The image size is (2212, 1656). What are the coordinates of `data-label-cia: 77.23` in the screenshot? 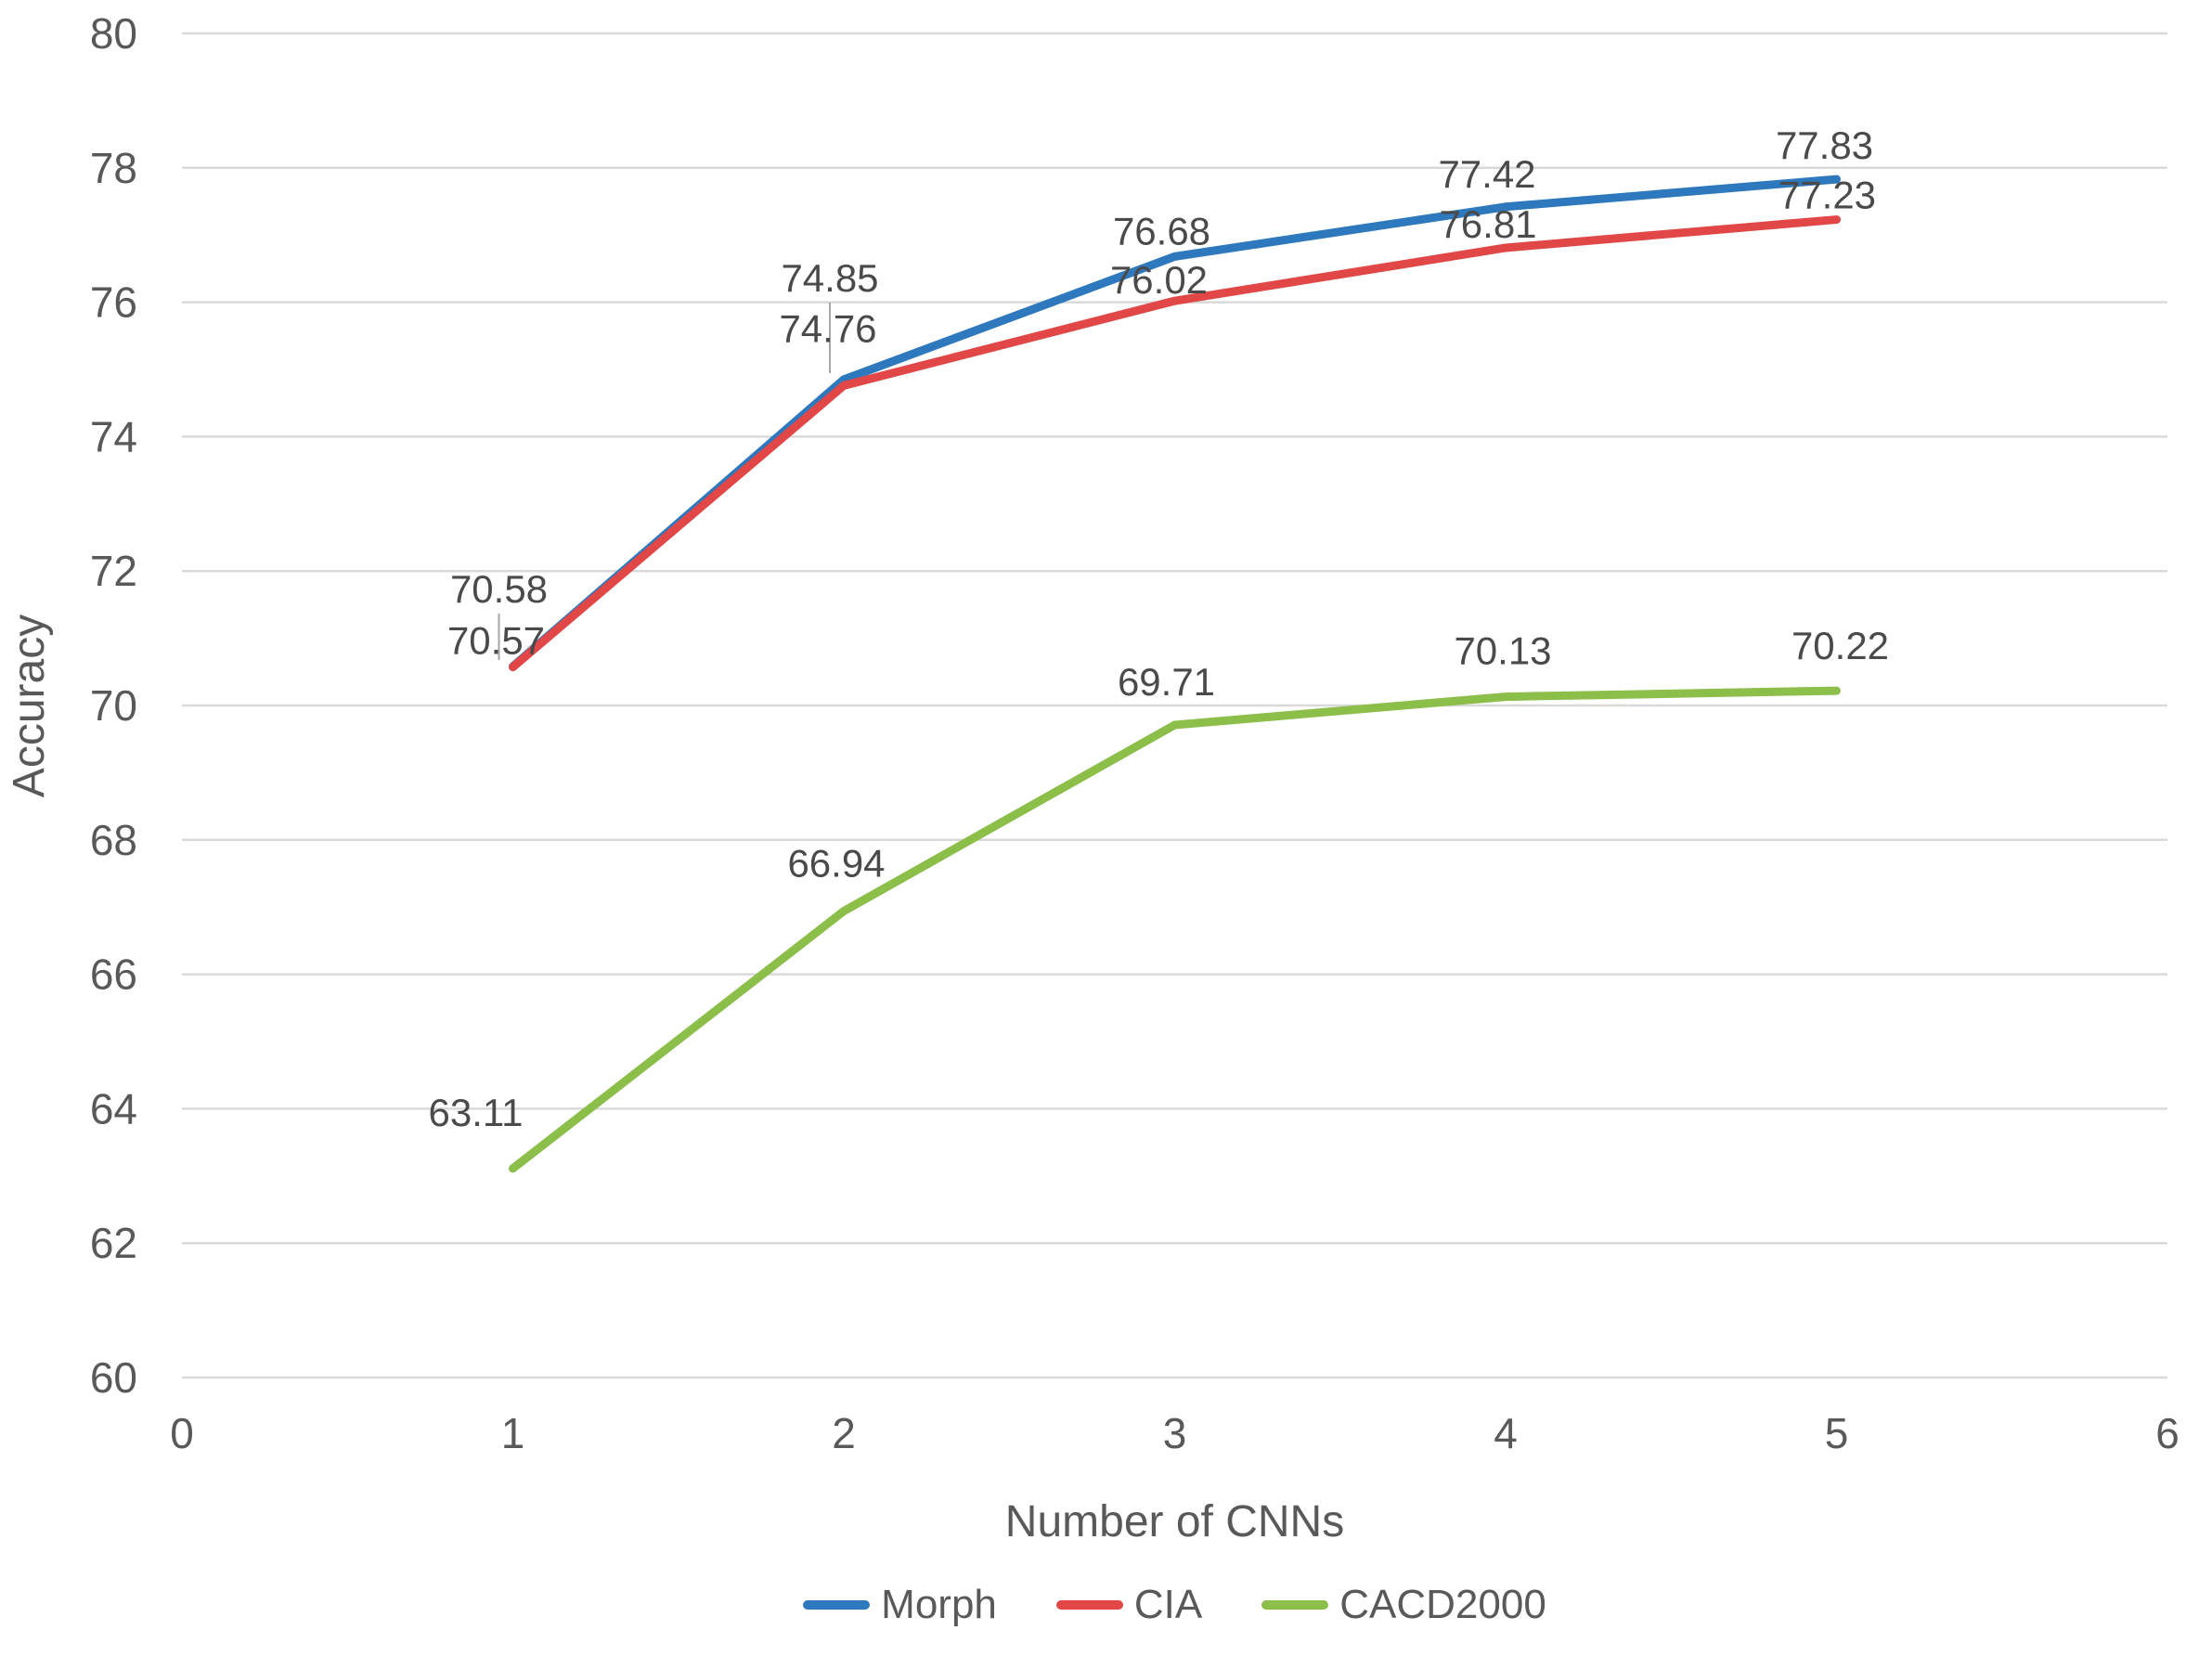 It's located at (1827, 195).